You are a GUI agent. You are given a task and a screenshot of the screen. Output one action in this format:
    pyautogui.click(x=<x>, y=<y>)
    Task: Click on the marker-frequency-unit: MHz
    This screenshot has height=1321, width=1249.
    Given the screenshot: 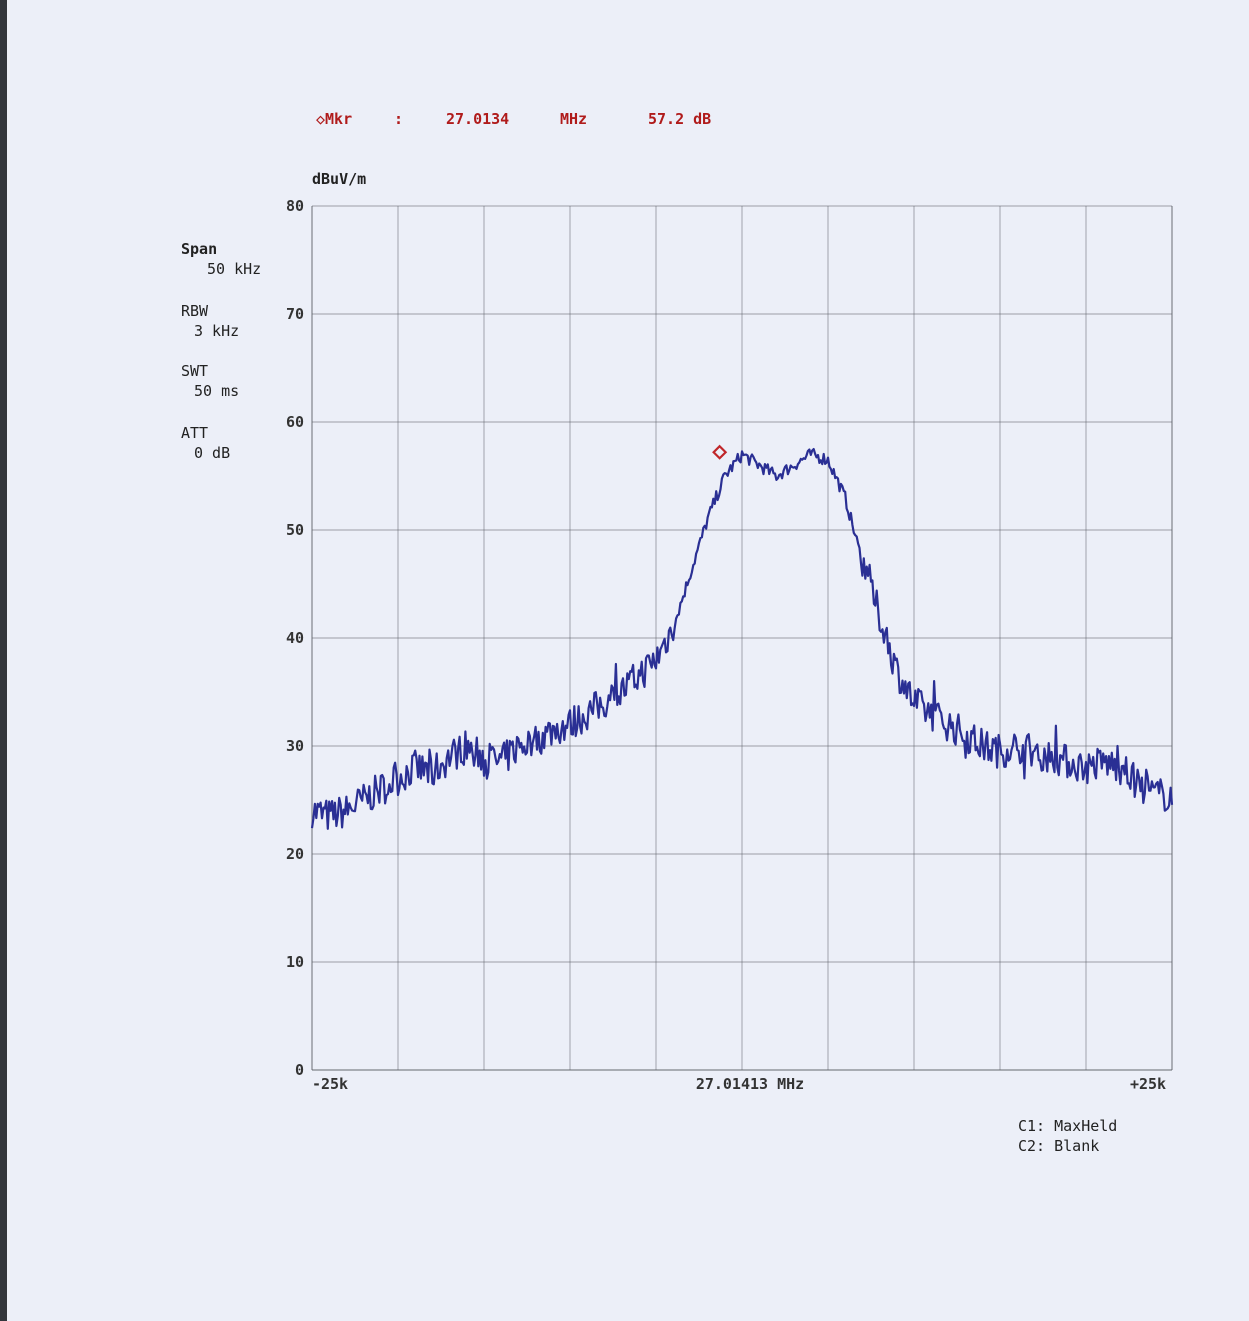 What is the action you would take?
    pyautogui.click(x=573, y=119)
    